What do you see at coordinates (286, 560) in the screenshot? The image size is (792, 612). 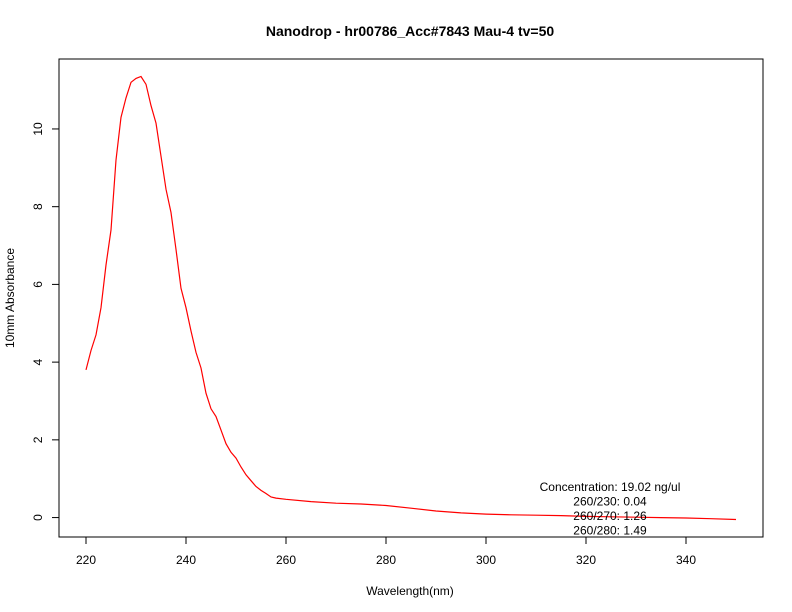 I see `x-tick-label: 260` at bounding box center [286, 560].